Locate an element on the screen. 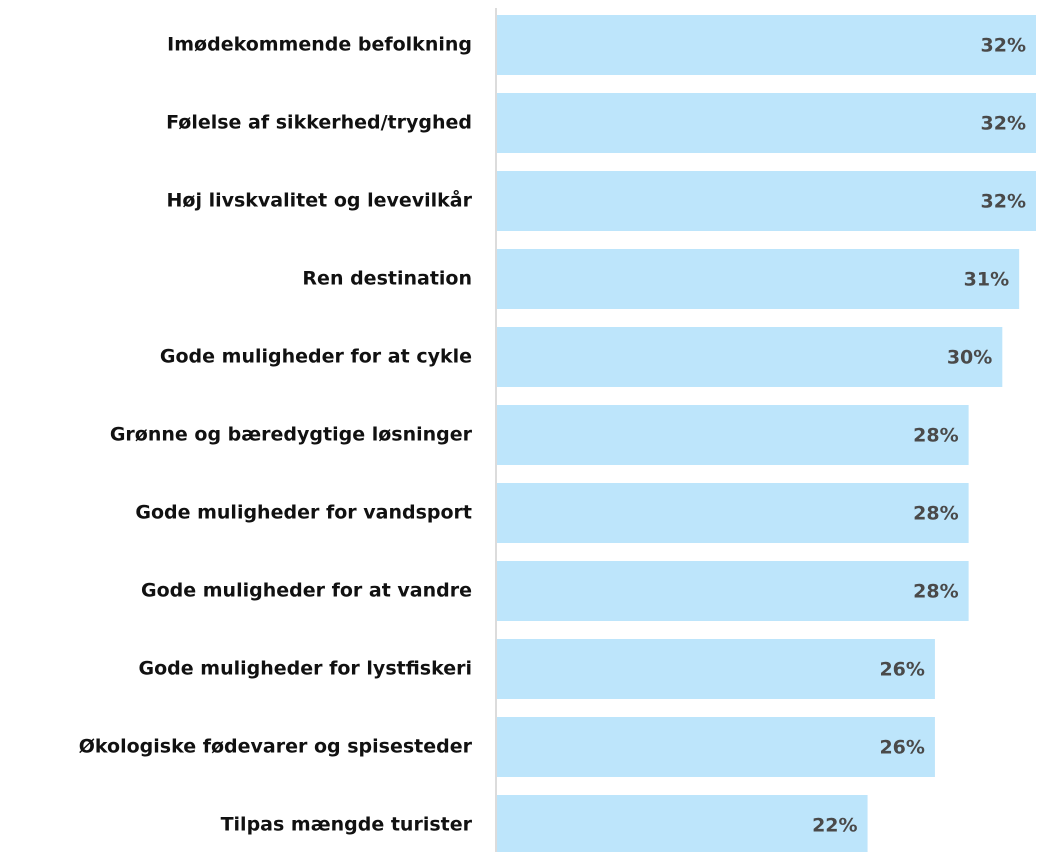 This screenshot has height=852, width=1038. value-label: 22% is located at coordinates (834, 826).